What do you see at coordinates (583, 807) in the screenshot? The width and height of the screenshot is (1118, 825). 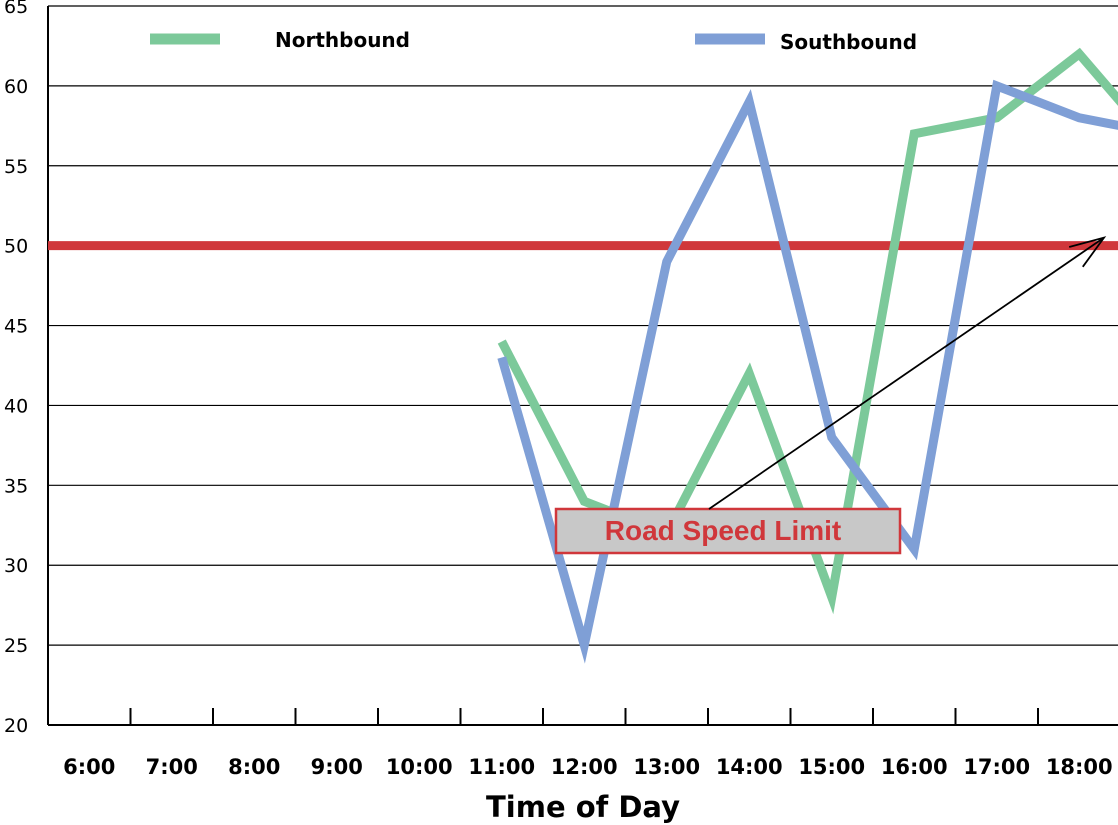 I see `x-axis-title: Time of Day` at bounding box center [583, 807].